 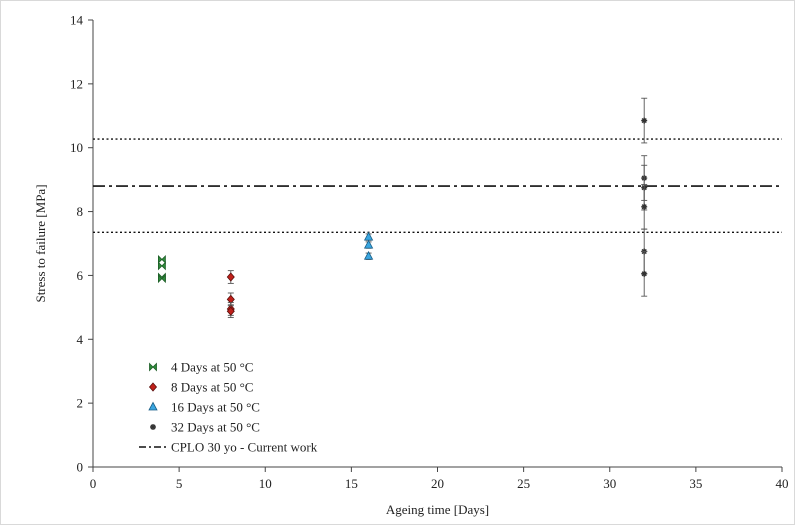 I want to click on x-tick-label: 10, so click(x=265, y=483).